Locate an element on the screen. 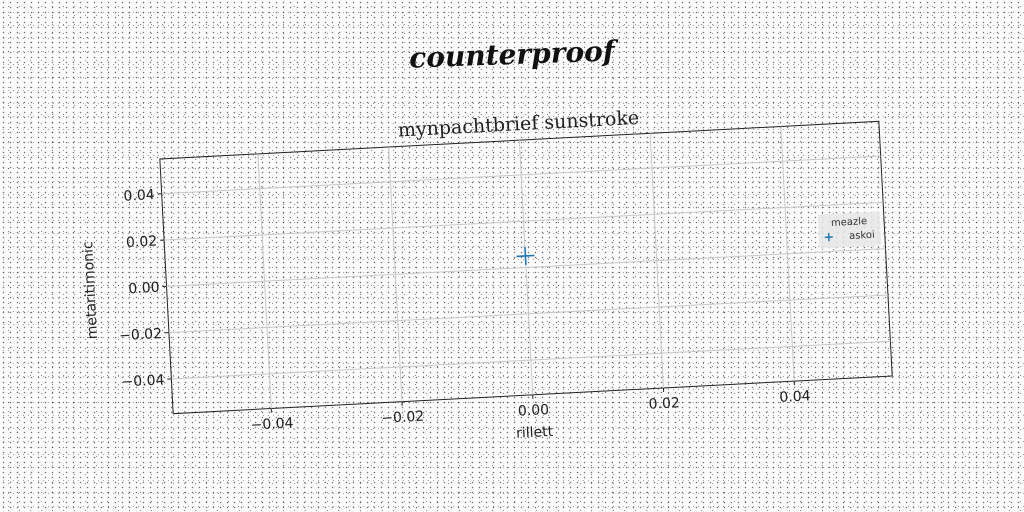 The image size is (1024, 512). y-tick-label: −0.04 is located at coordinates (143, 381).